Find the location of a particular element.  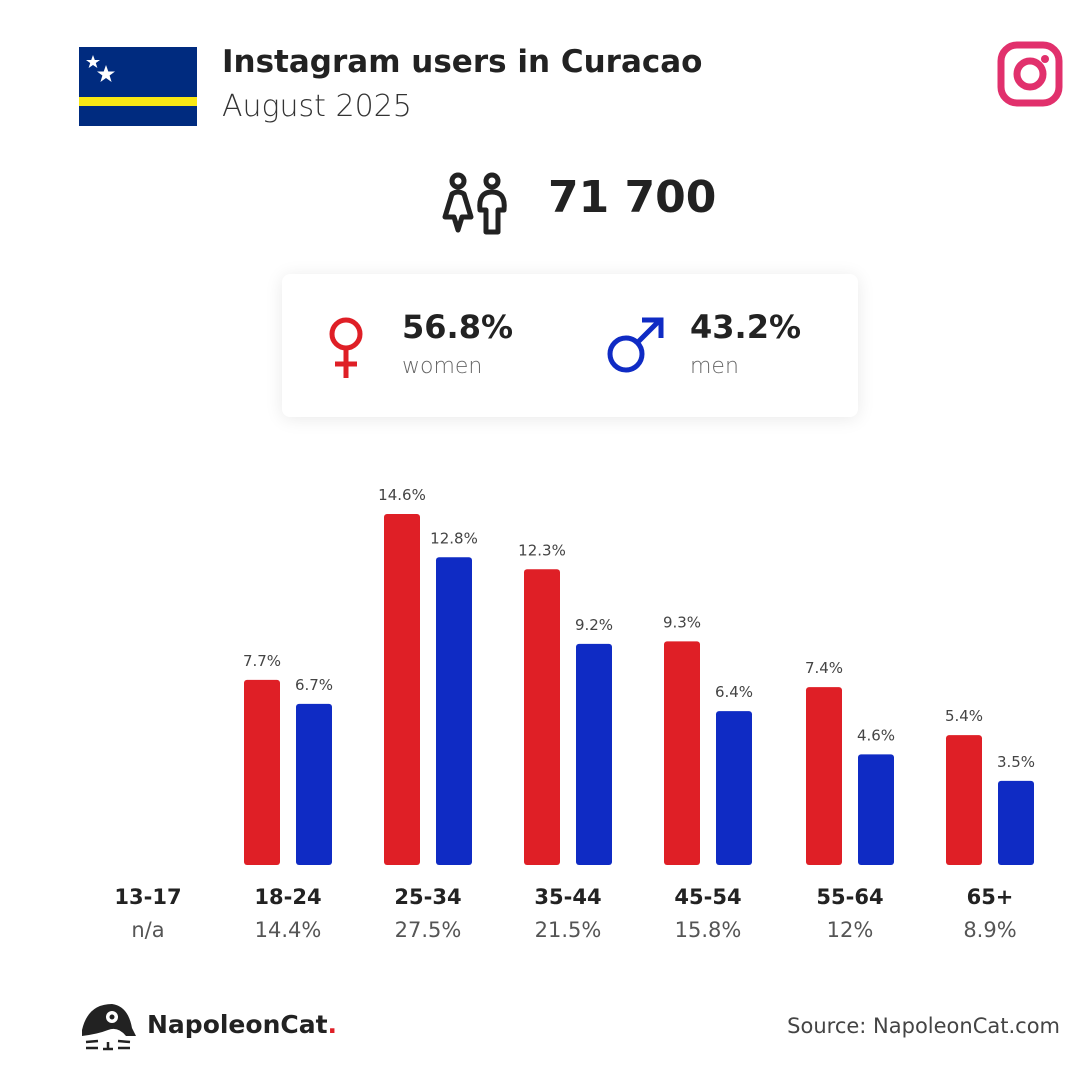

gender-card: 56.8% women 43.2% men is located at coordinates (570, 345).